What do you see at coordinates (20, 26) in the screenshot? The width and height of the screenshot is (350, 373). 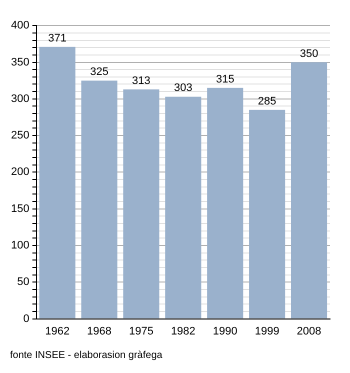 I see `y-tick-label: 400` at bounding box center [20, 26].